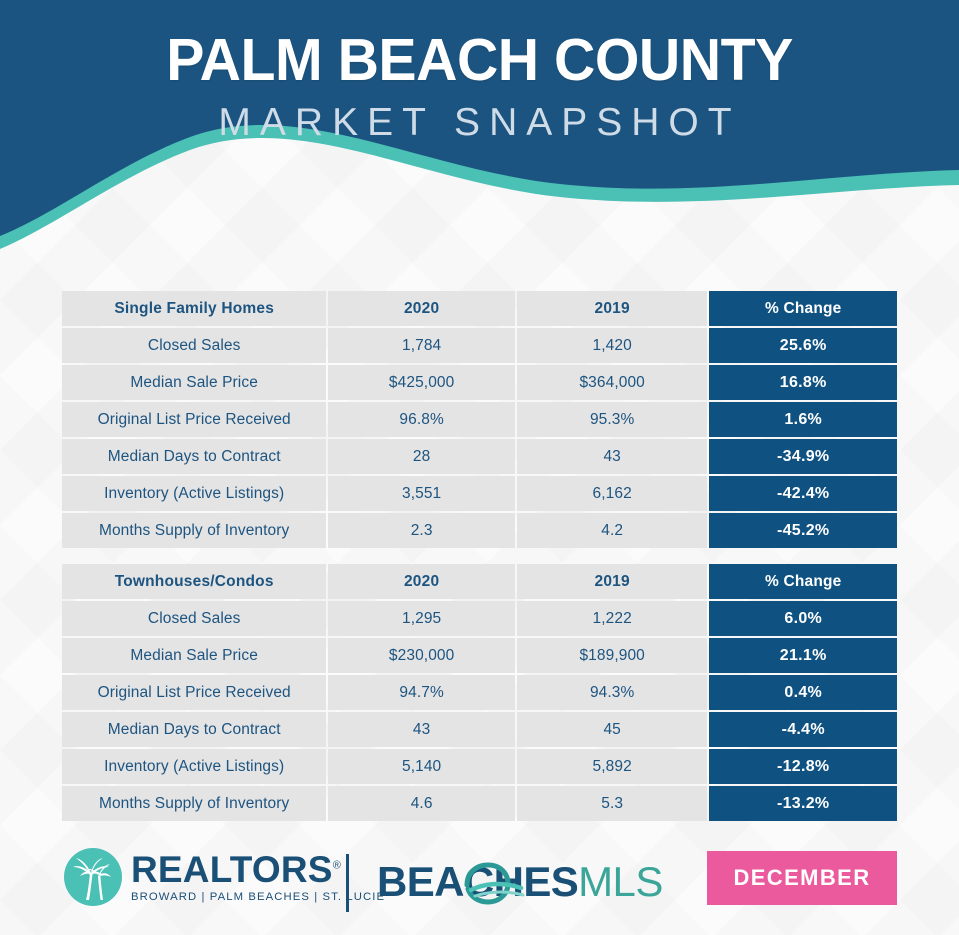 This screenshot has width=959, height=935. Describe the element at coordinates (194, 308) in the screenshot. I see `column-header-category: Single Family Homes` at that location.